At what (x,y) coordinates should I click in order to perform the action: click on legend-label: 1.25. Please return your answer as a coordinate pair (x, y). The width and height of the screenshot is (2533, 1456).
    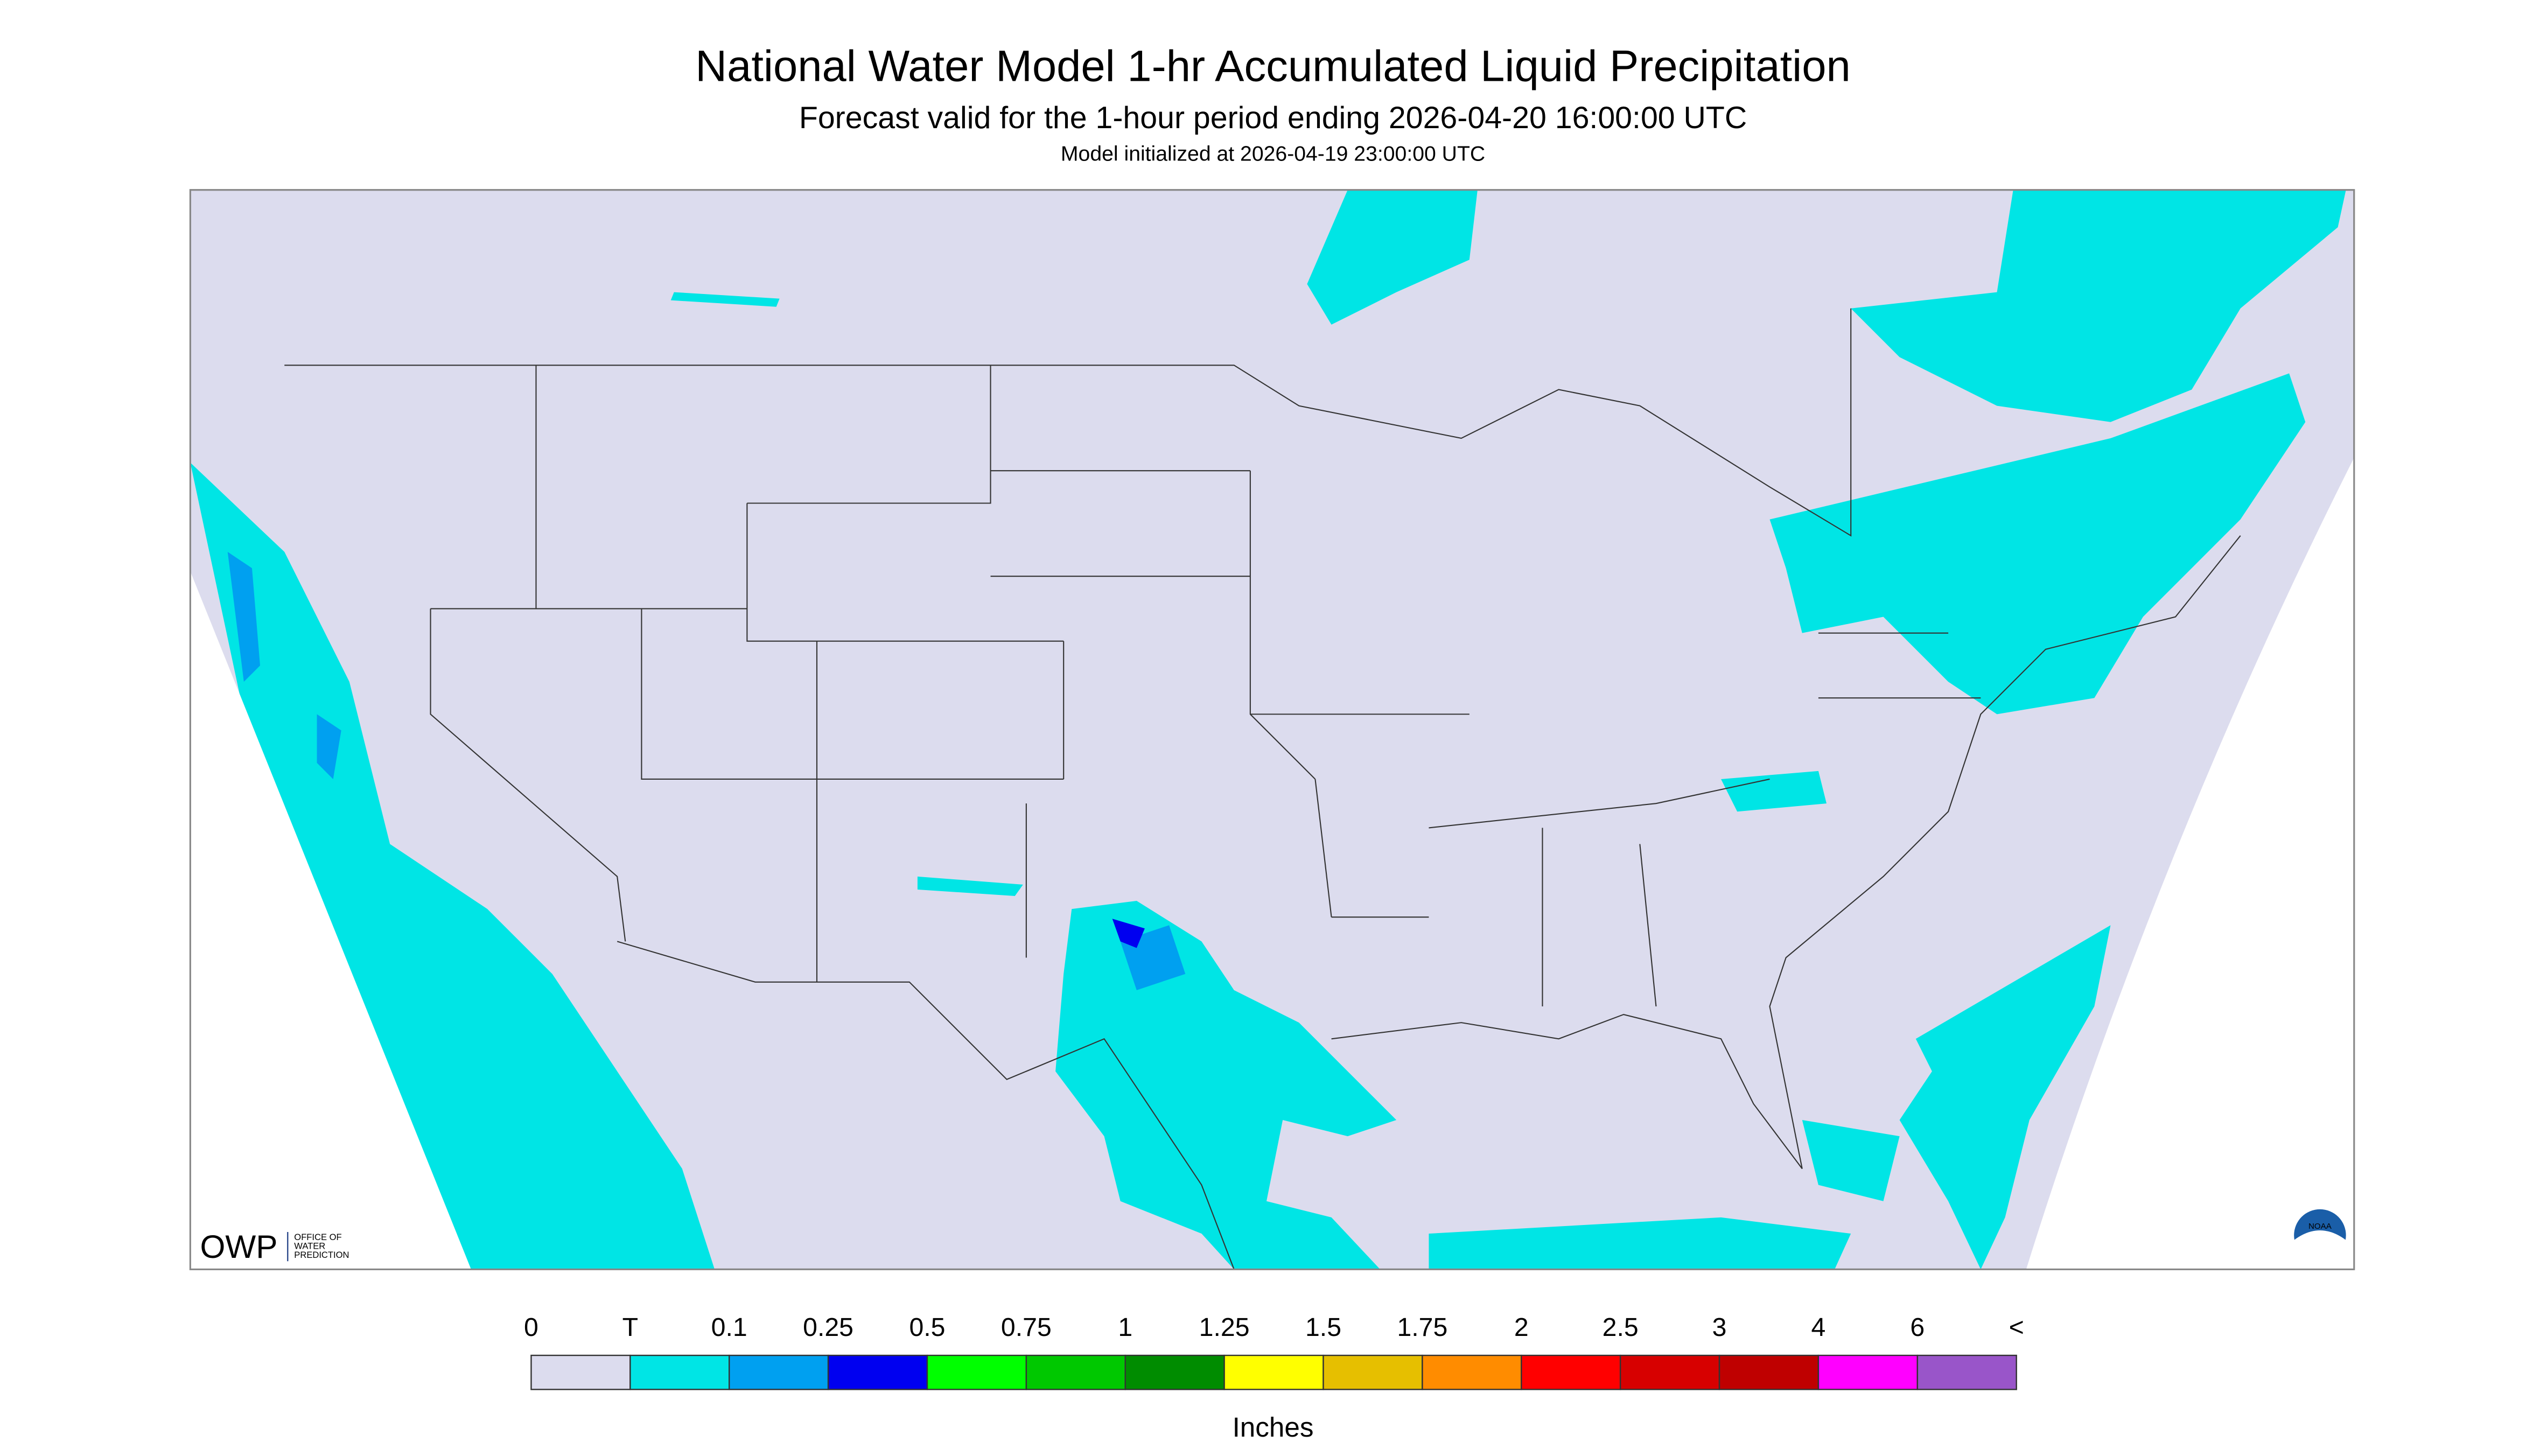
    Looking at the image, I should click on (1224, 1327).